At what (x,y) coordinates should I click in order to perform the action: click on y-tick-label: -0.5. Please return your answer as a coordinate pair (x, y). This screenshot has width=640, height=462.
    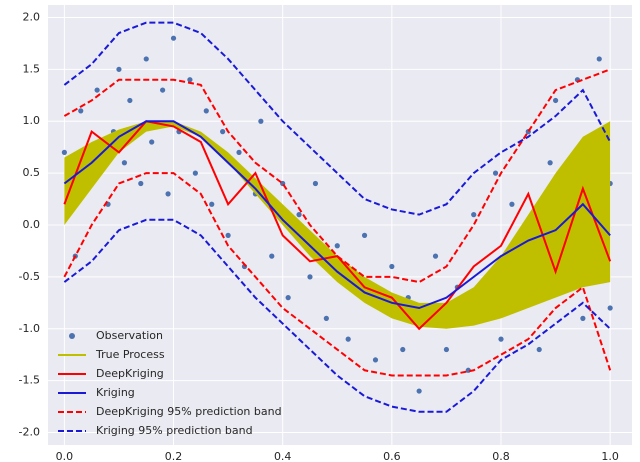
    Looking at the image, I should click on (29, 276).